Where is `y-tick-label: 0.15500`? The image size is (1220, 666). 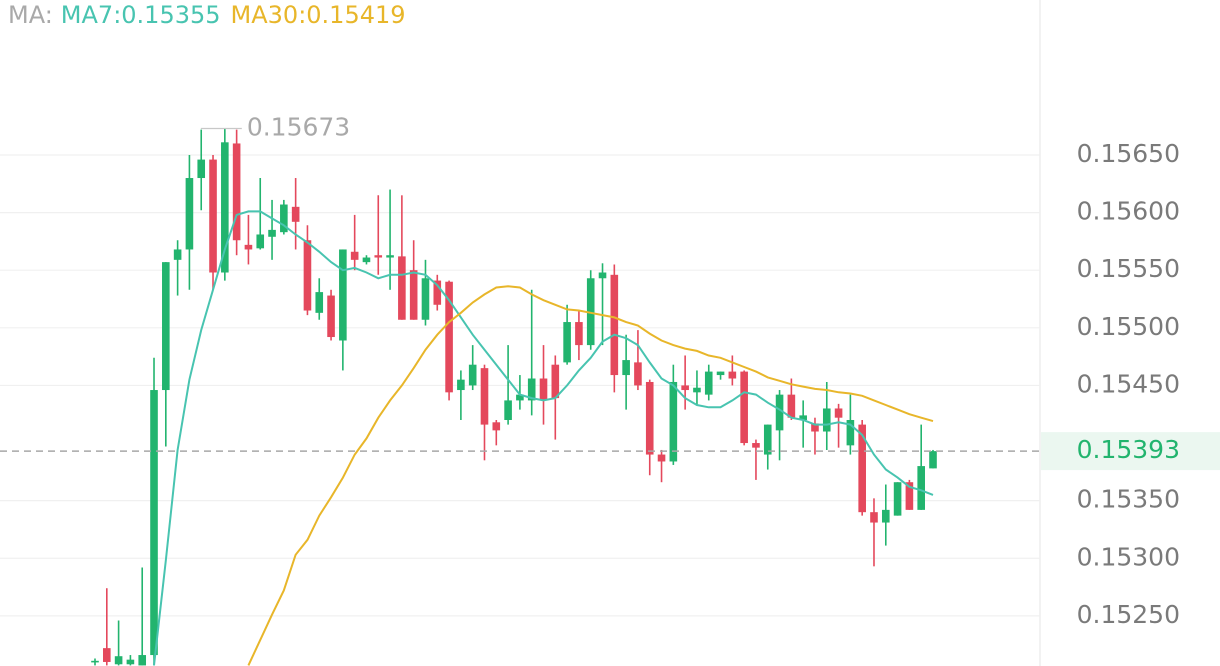
y-tick-label: 0.15500 is located at coordinates (1128, 326).